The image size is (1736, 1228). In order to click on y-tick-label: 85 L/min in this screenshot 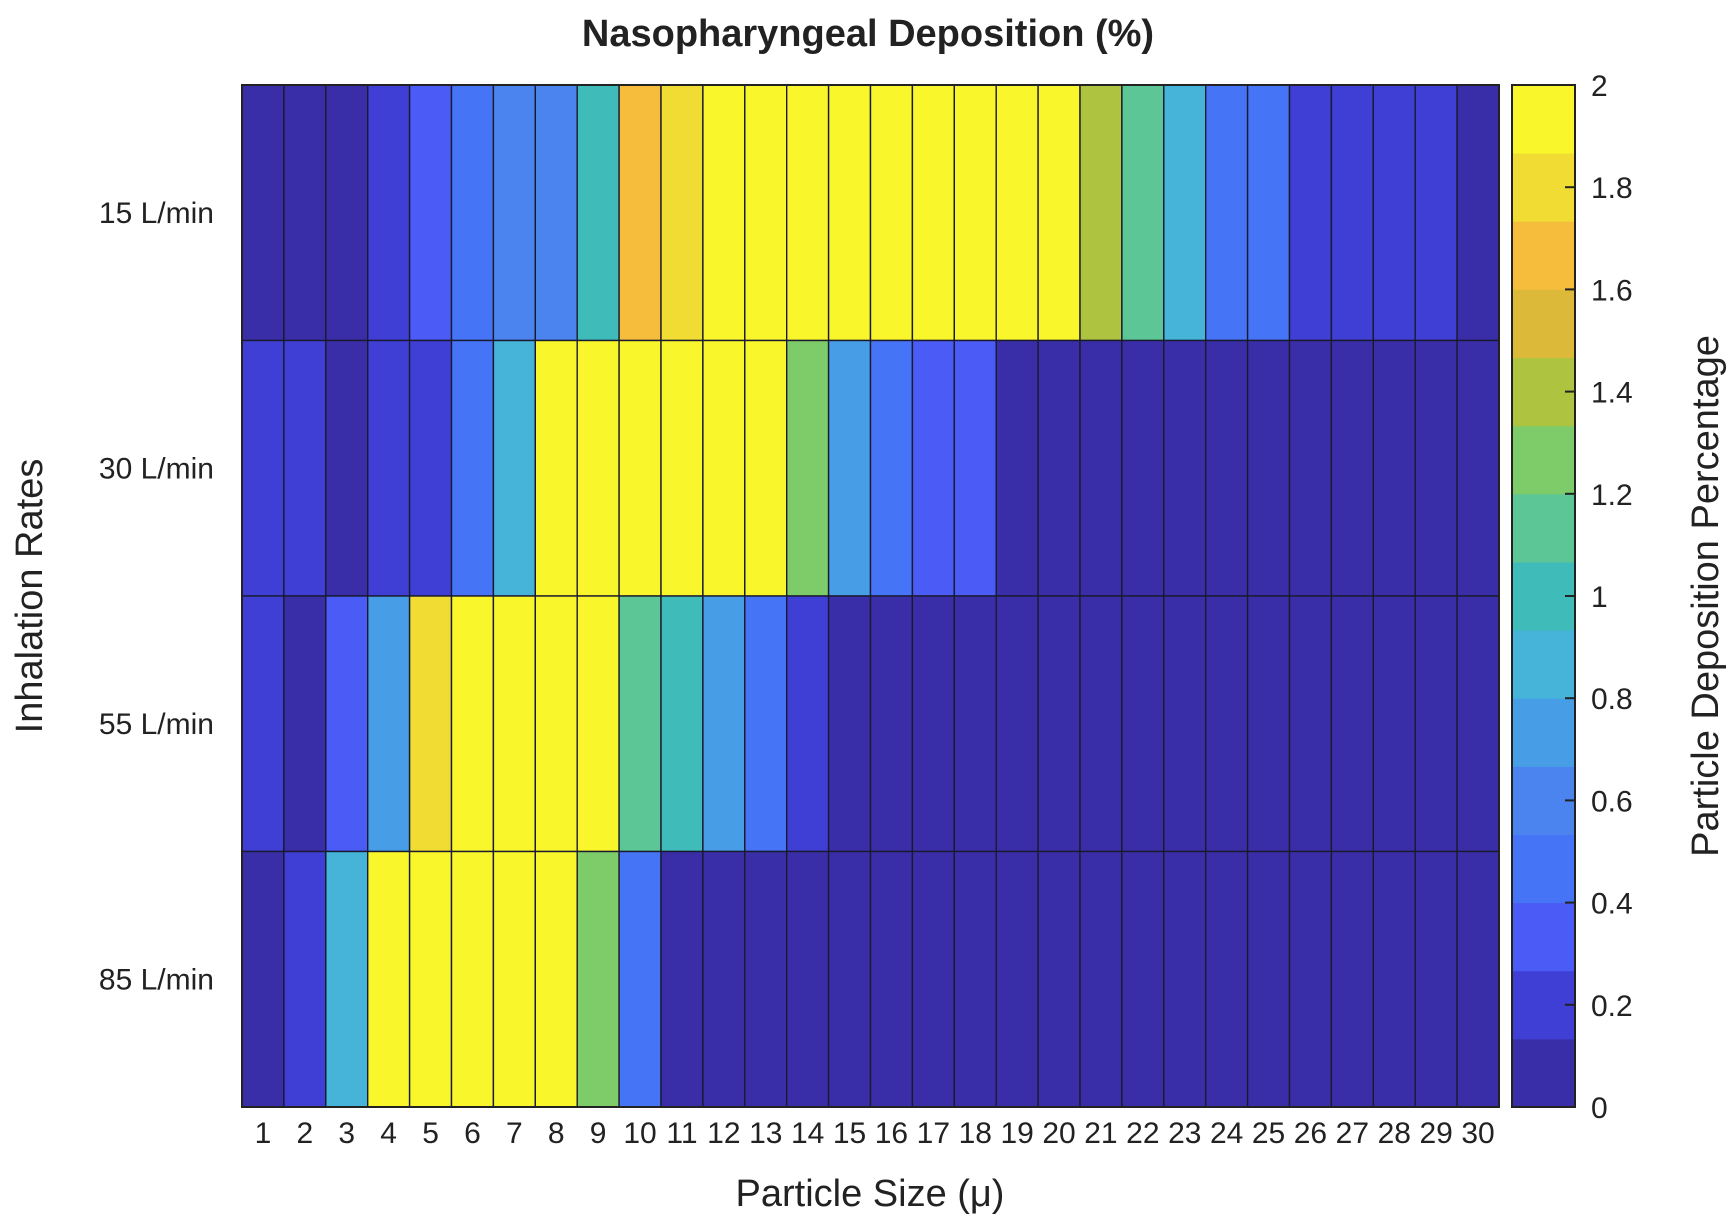, I will do `click(156, 979)`.